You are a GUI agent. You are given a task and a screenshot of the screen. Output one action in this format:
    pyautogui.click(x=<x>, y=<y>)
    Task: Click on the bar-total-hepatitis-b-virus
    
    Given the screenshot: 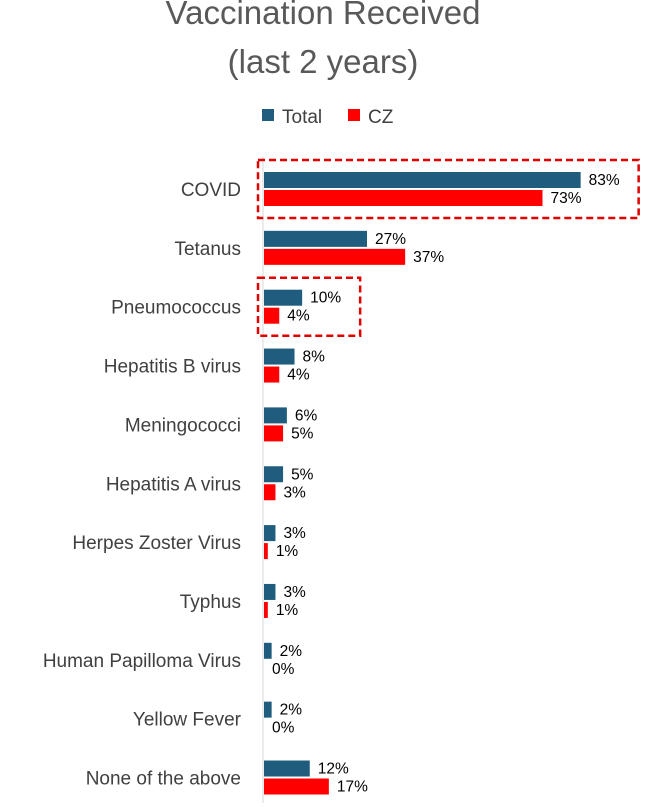 What is the action you would take?
    pyautogui.click(x=279, y=356)
    